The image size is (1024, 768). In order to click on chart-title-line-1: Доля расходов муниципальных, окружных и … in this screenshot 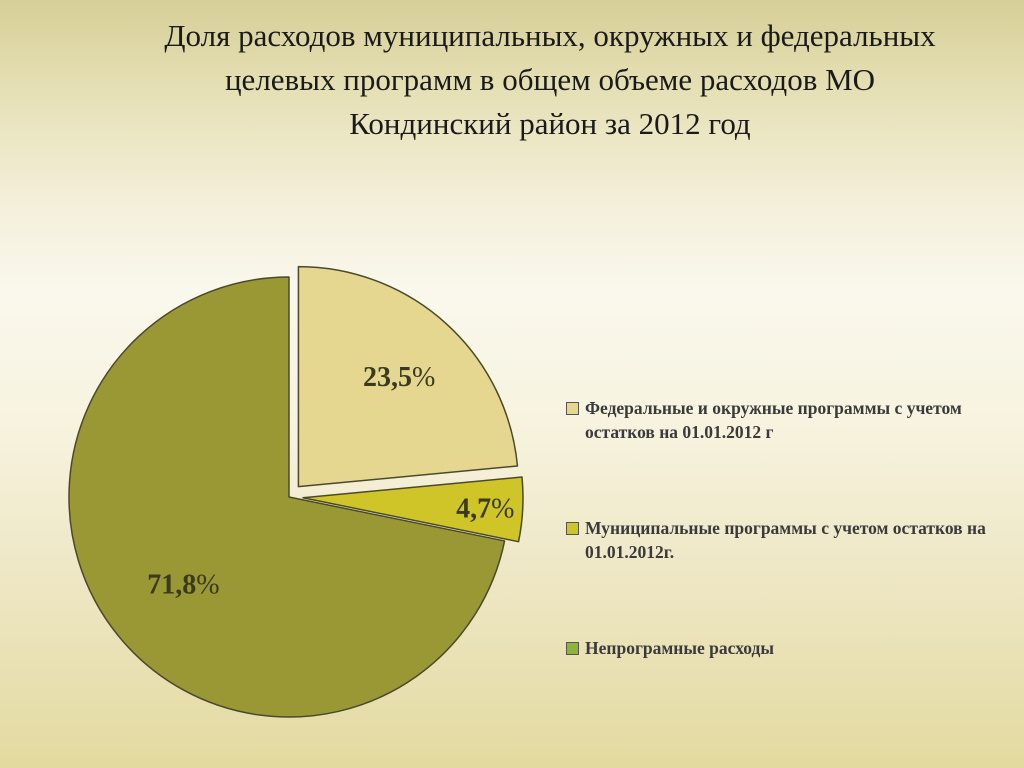, I will do `click(550, 35)`.